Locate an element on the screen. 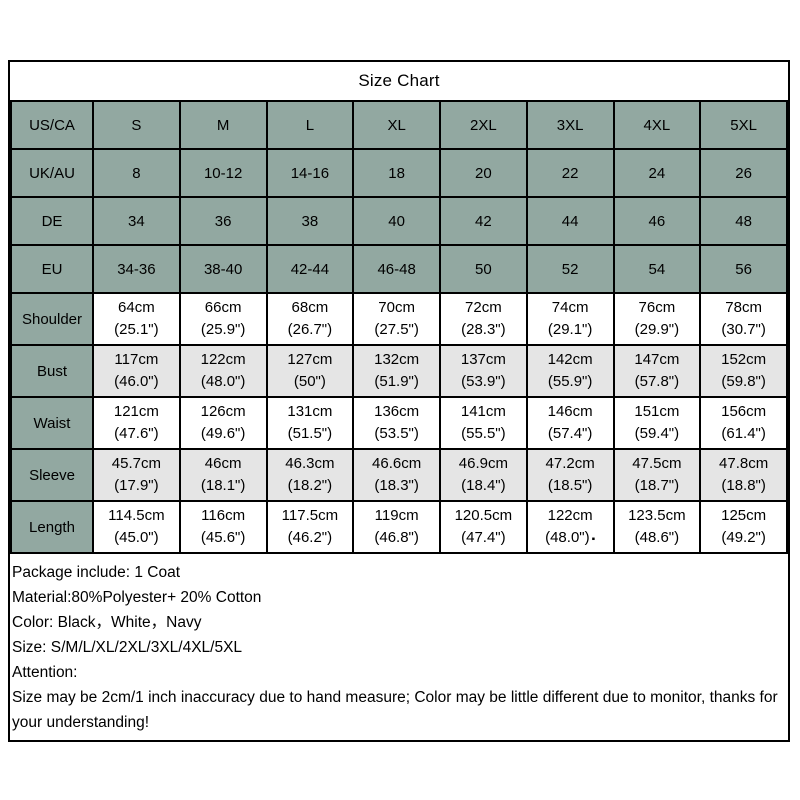 Image resolution: width=800 pixels, height=800 pixels. size-value-cell: 5XL is located at coordinates (743, 125).